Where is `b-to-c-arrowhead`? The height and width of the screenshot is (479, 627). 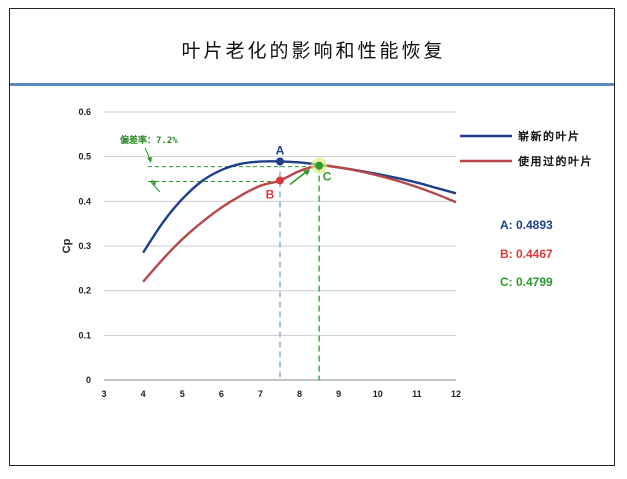
b-to-c-arrowhead is located at coordinates (307, 172).